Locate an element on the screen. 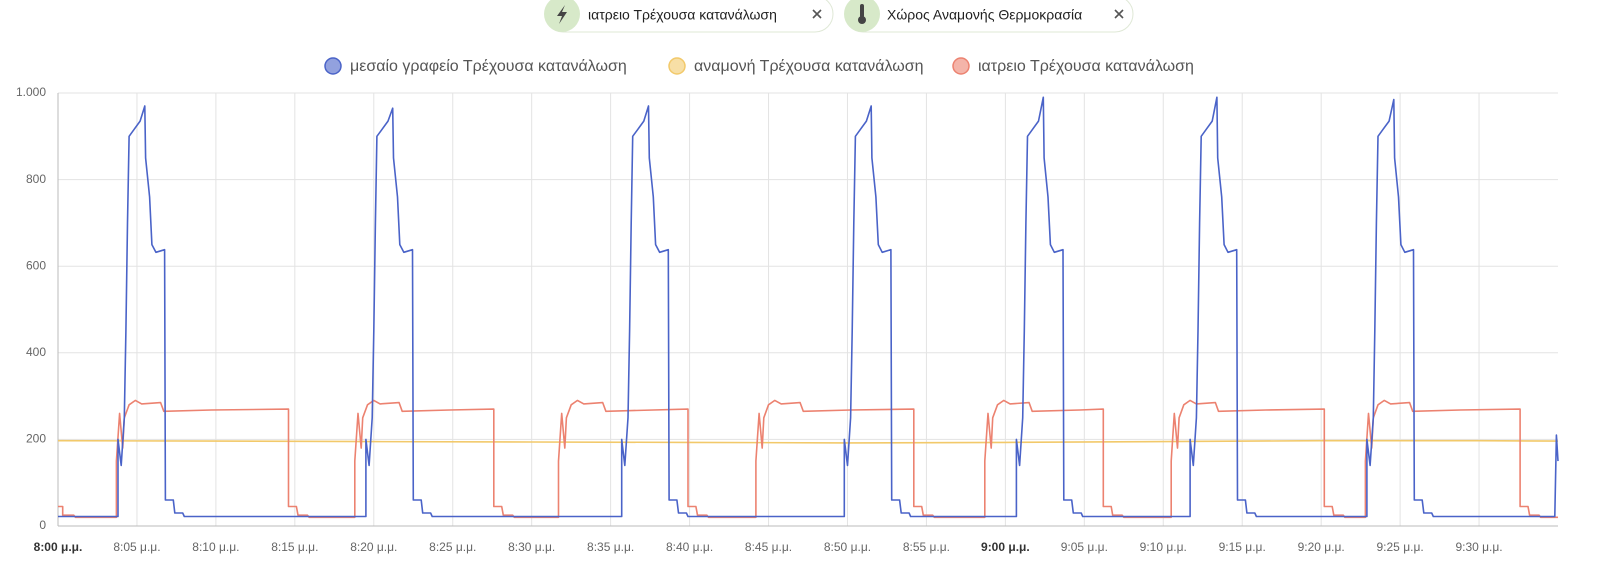  x-tick-label: 8:35 μ.μ. is located at coordinates (610, 547).